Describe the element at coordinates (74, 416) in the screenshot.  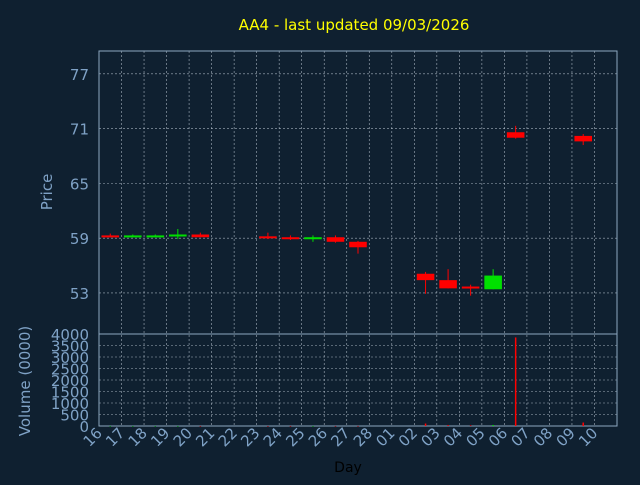
I see `volume-tick-label: 500` at that location.